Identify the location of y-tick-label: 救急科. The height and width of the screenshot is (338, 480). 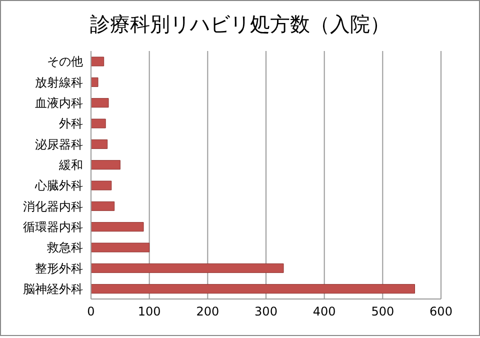
(64, 247).